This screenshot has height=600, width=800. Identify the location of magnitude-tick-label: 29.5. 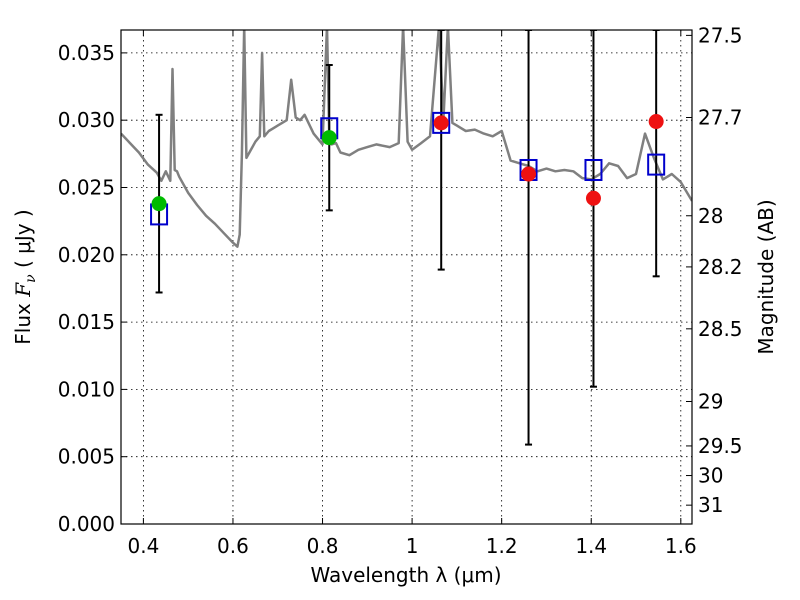
(720, 446).